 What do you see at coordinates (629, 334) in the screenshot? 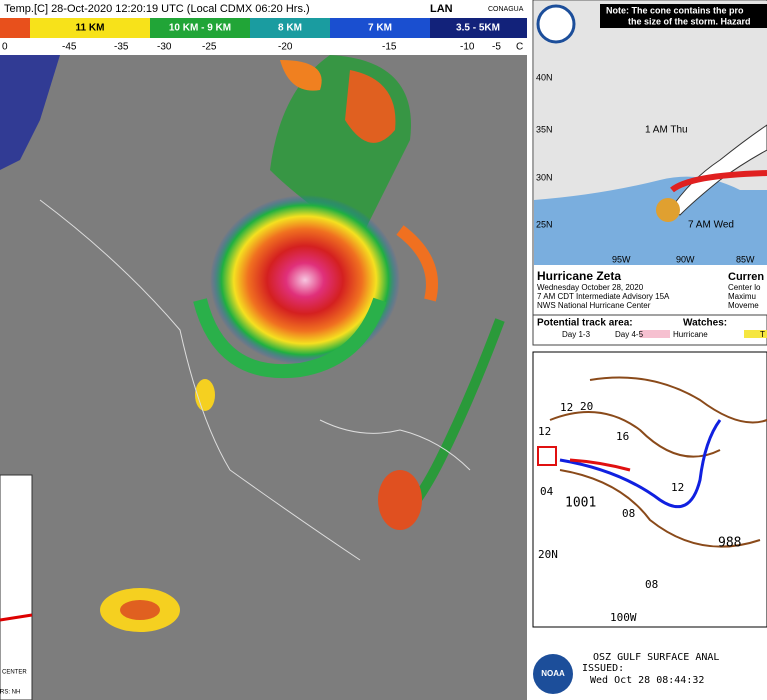
I see `legend-entry: Day 4-5` at bounding box center [629, 334].